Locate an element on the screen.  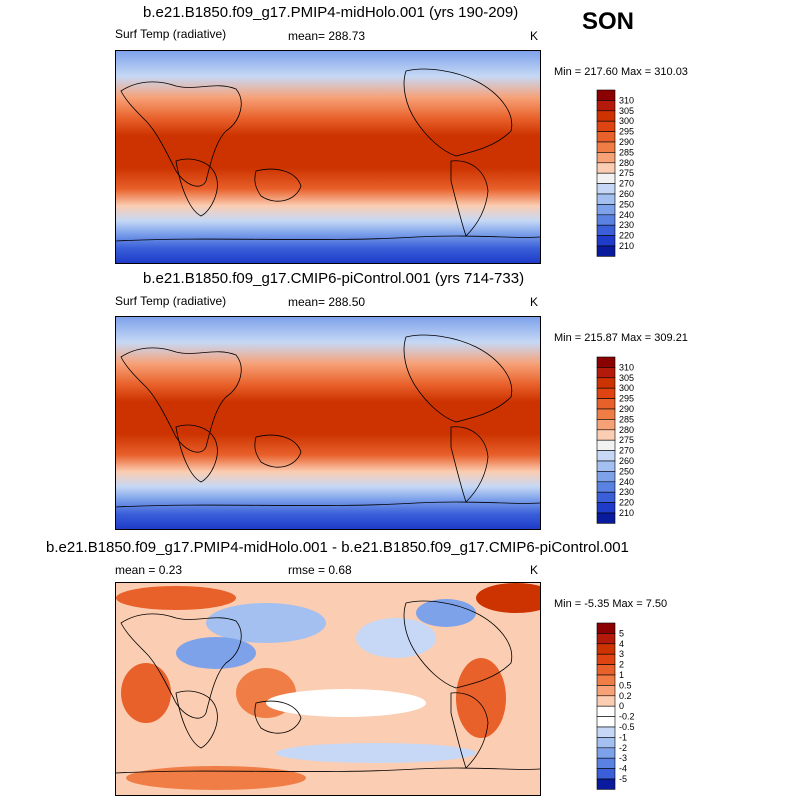
panel-1-minmax-label: Min = 217.60 Max = 310.03 is located at coordinates (621, 72).